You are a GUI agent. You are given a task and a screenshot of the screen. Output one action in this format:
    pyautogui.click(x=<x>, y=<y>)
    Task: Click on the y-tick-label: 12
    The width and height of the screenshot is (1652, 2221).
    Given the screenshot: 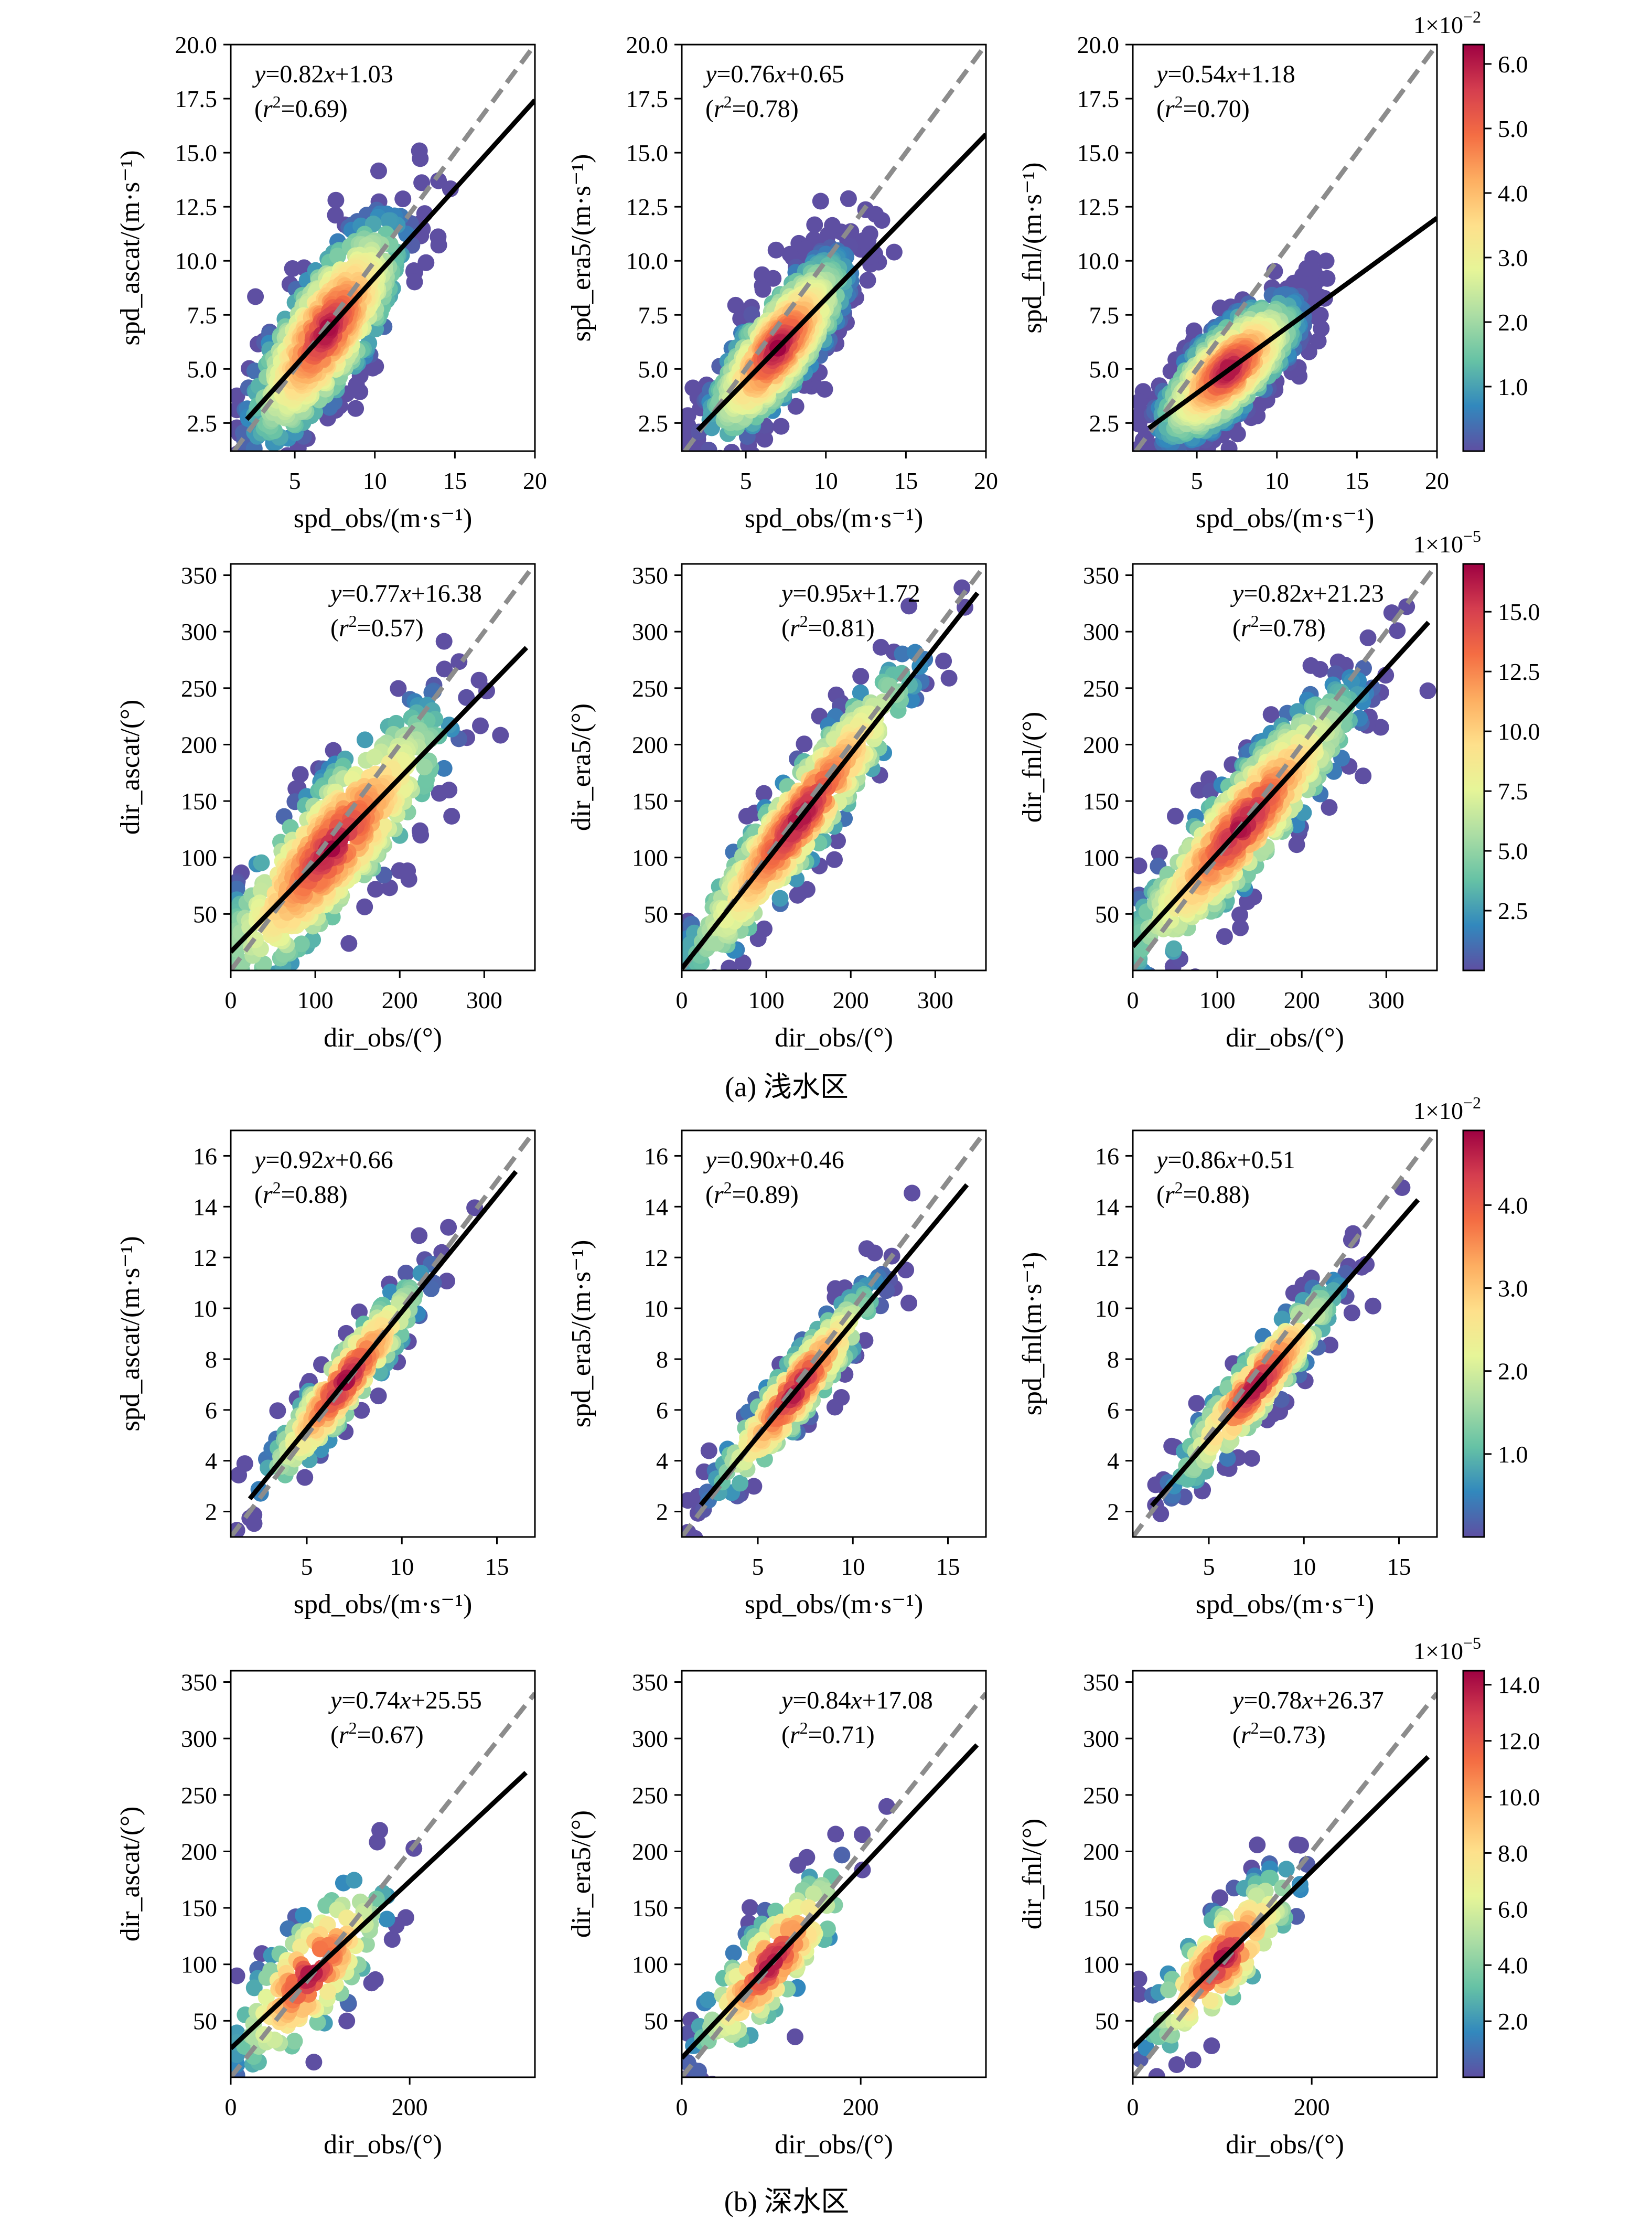 What is the action you would take?
    pyautogui.click(x=205, y=1257)
    